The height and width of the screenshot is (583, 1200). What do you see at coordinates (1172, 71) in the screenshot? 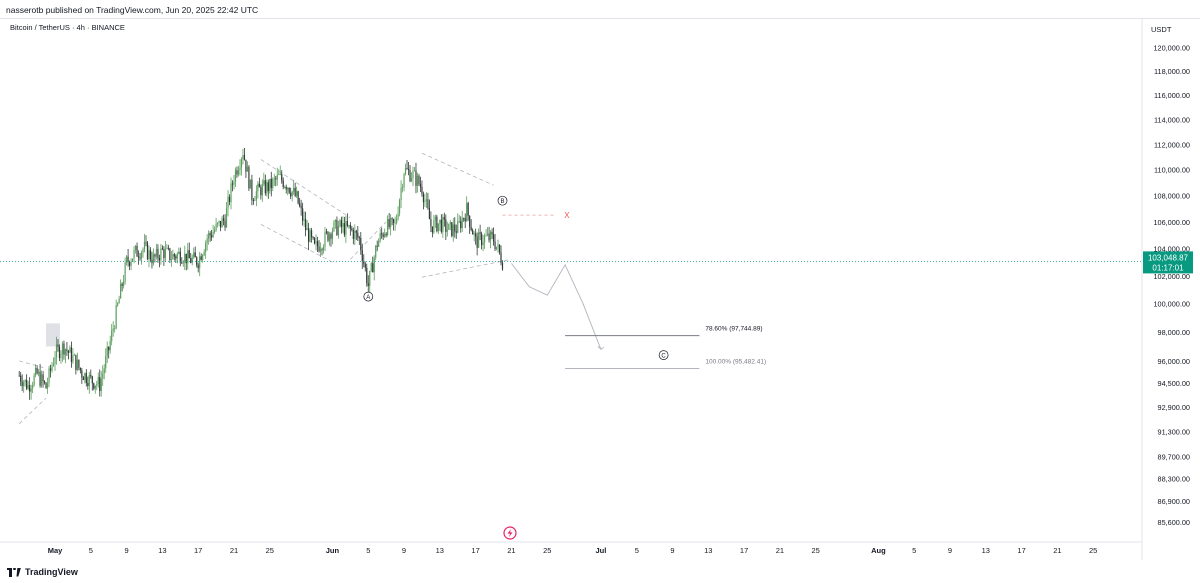
I see `price-tick-label: 118,000.00` at bounding box center [1172, 71].